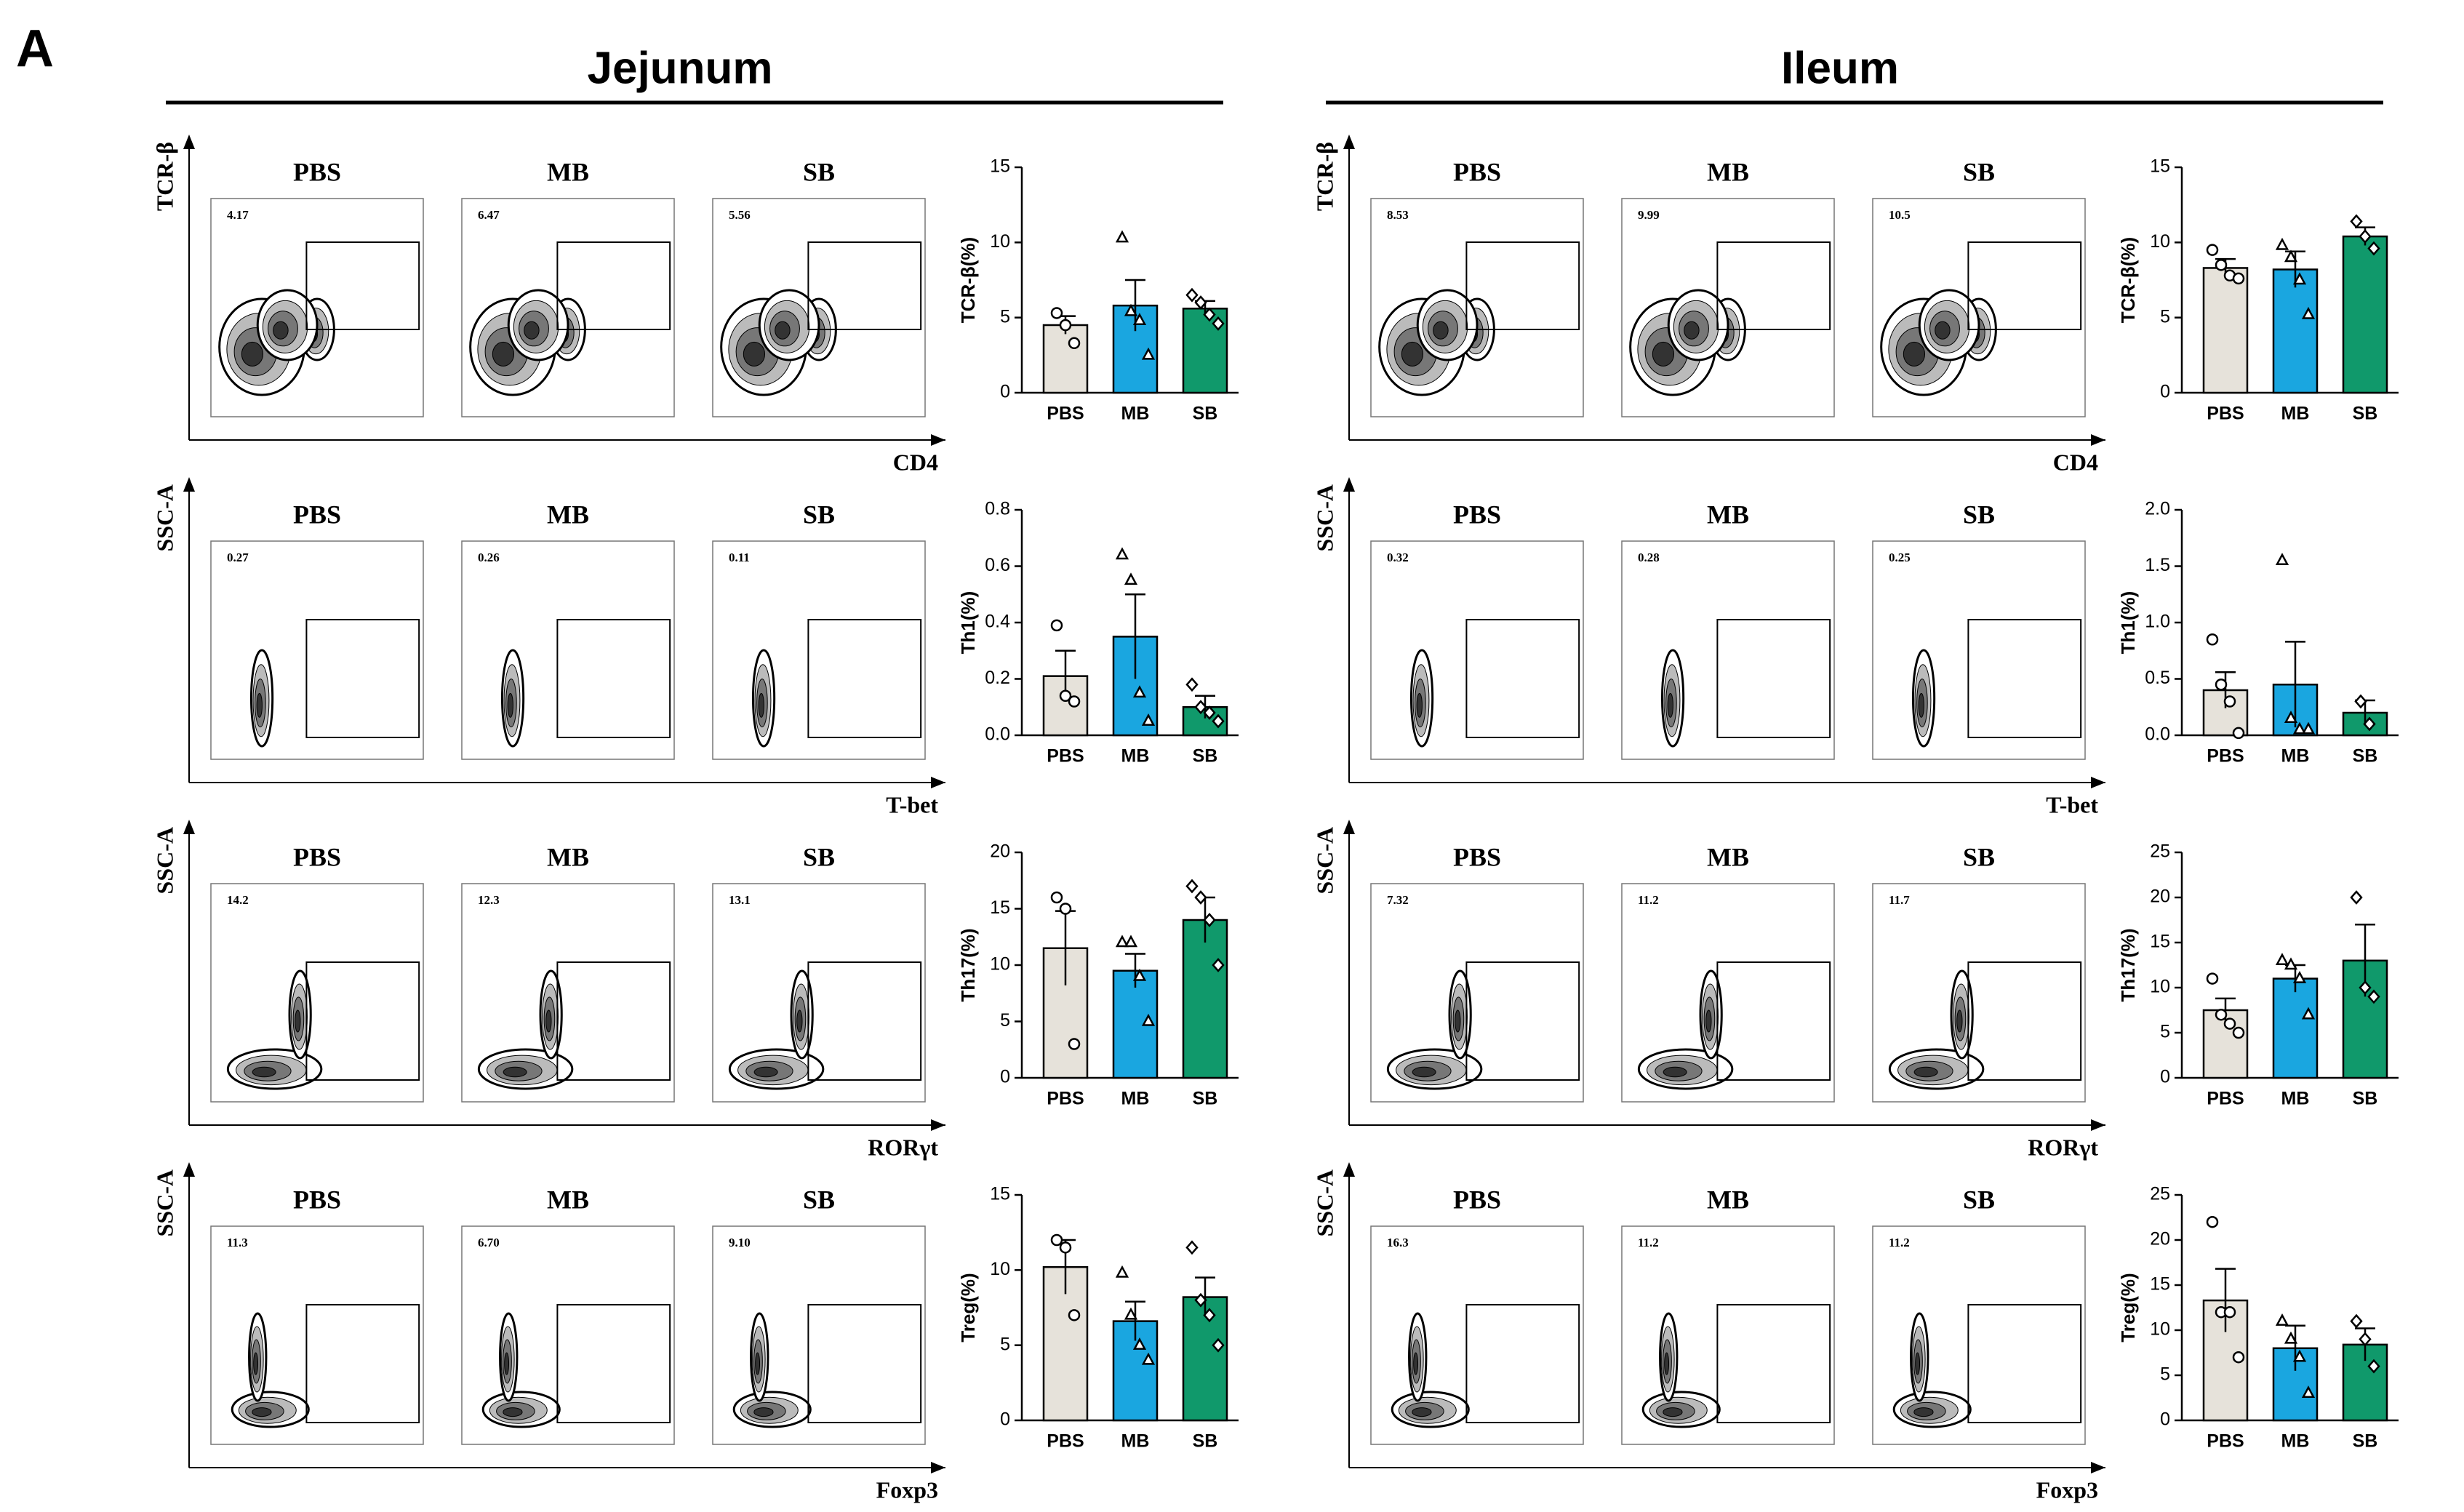  Describe the element at coordinates (1000, 851) in the screenshot. I see `y-tick-label: 20` at that location.